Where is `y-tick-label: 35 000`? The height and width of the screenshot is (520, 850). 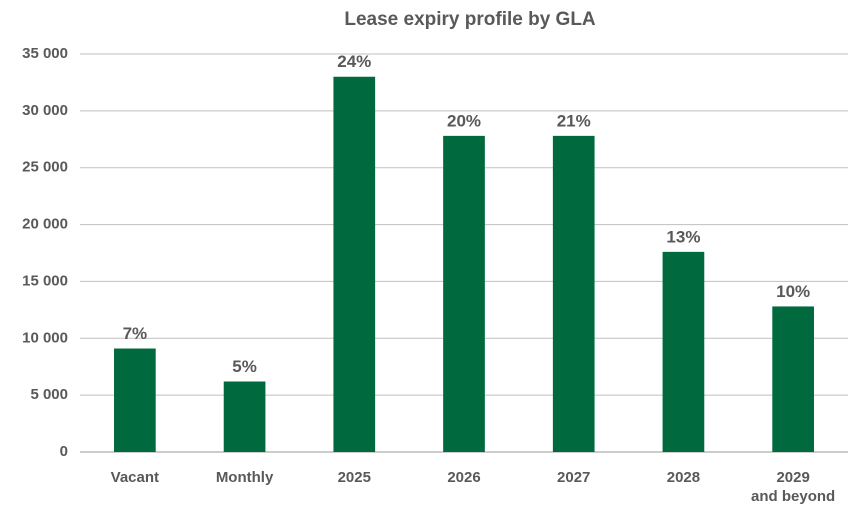
y-tick-label: 35 000 is located at coordinates (45, 53).